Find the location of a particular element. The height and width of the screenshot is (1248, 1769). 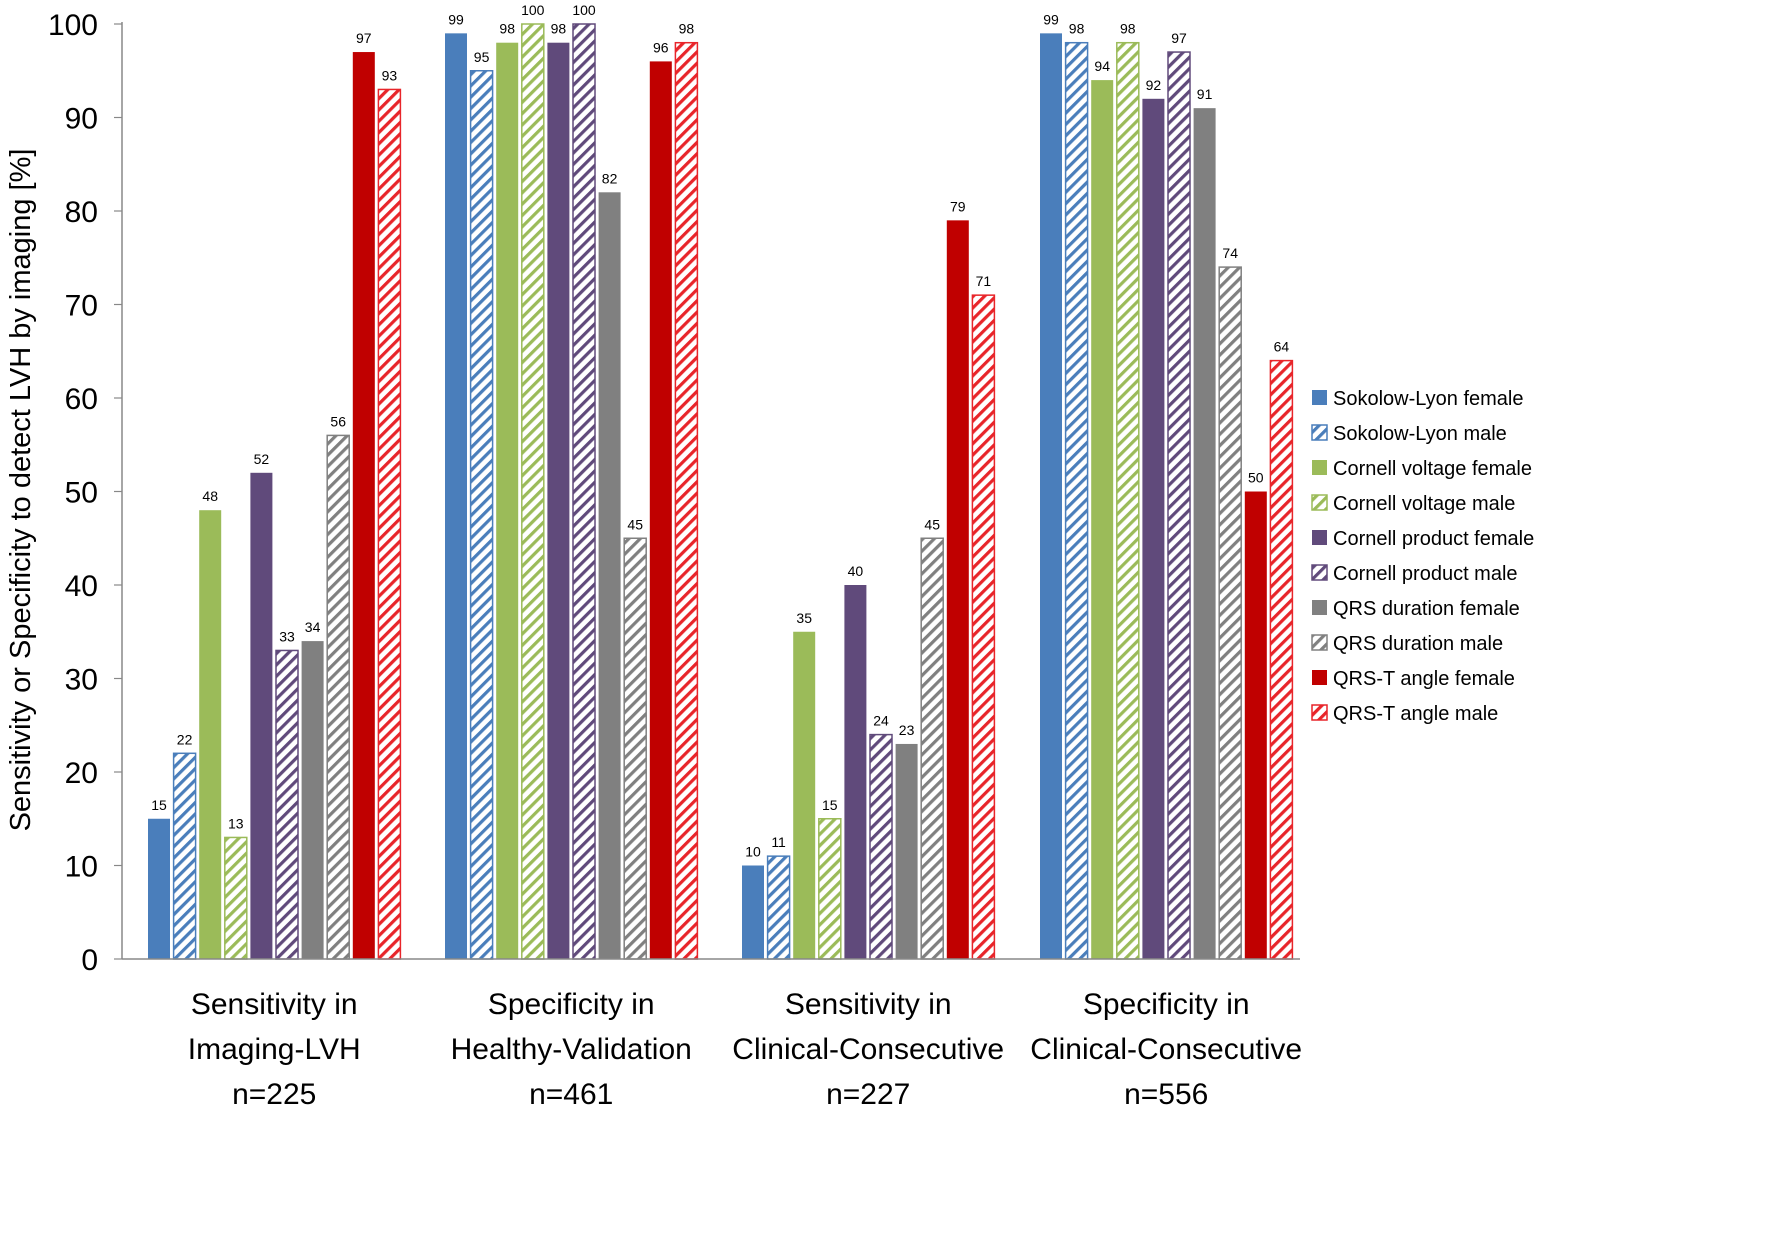

y-tick-label: 100 is located at coordinates (73, 25).